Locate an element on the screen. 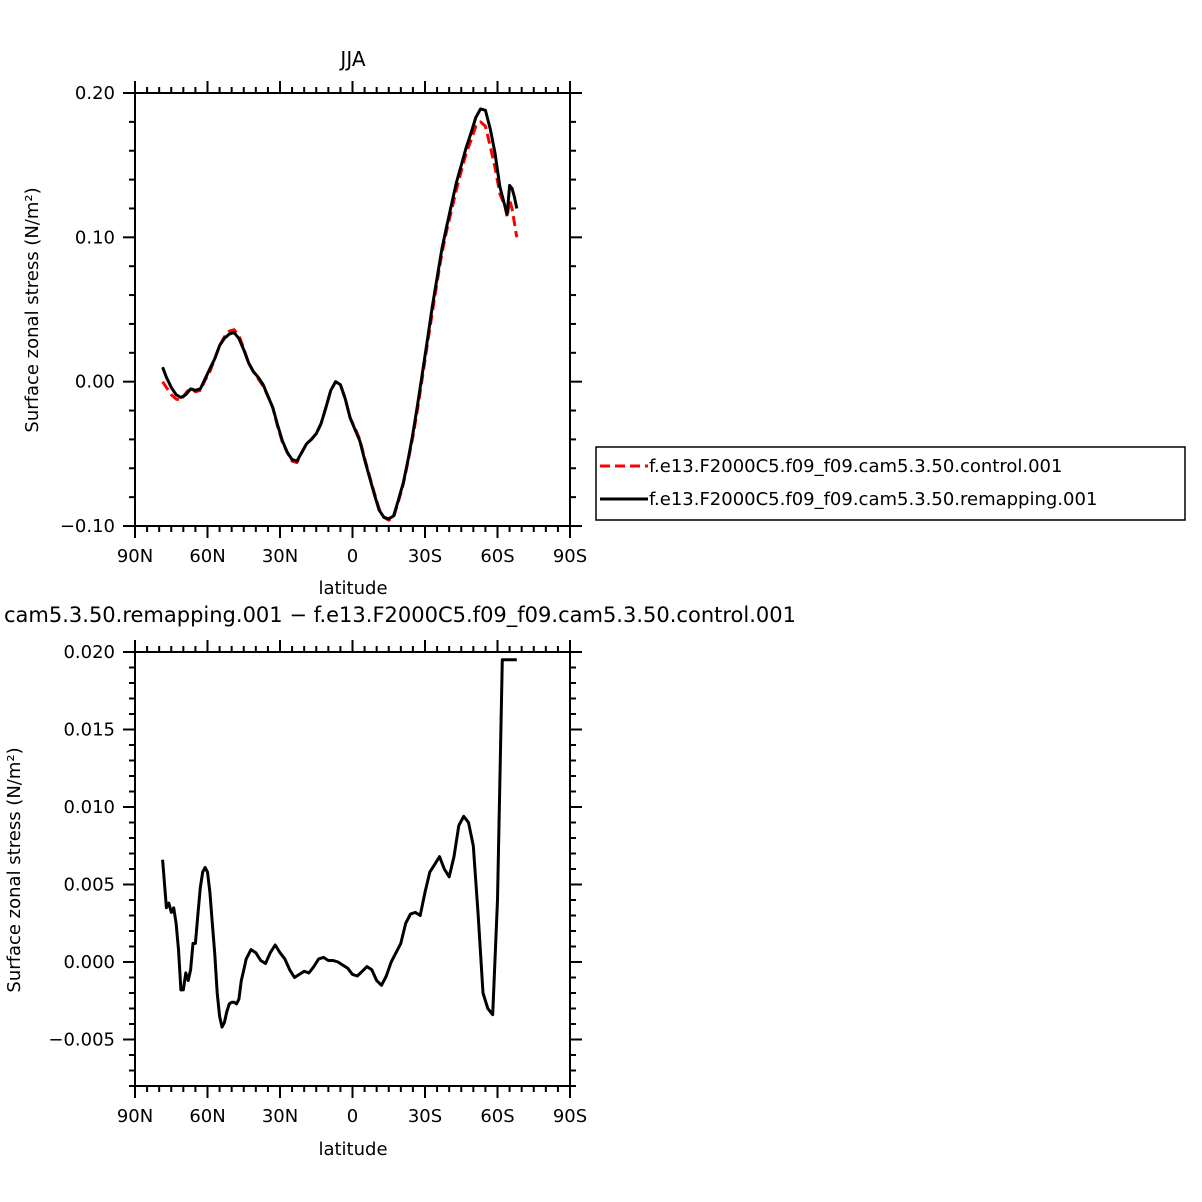 This screenshot has width=1202, height=1202. top-x-tick-label: 30N is located at coordinates (280, 556).